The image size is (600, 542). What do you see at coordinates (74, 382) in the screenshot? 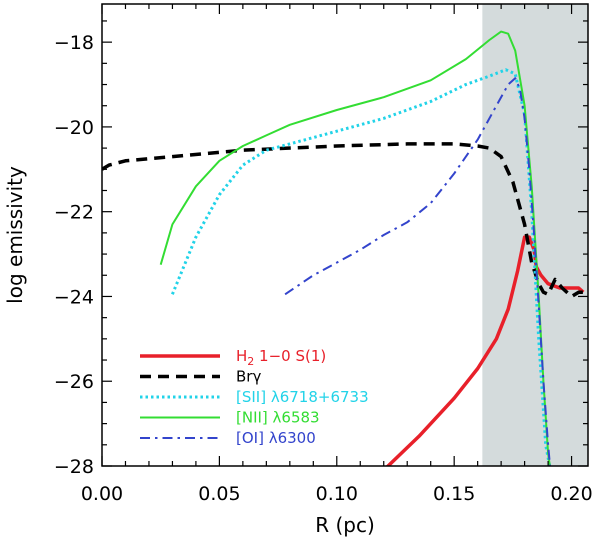
I see `y-tick-label: −26` at bounding box center [74, 382].